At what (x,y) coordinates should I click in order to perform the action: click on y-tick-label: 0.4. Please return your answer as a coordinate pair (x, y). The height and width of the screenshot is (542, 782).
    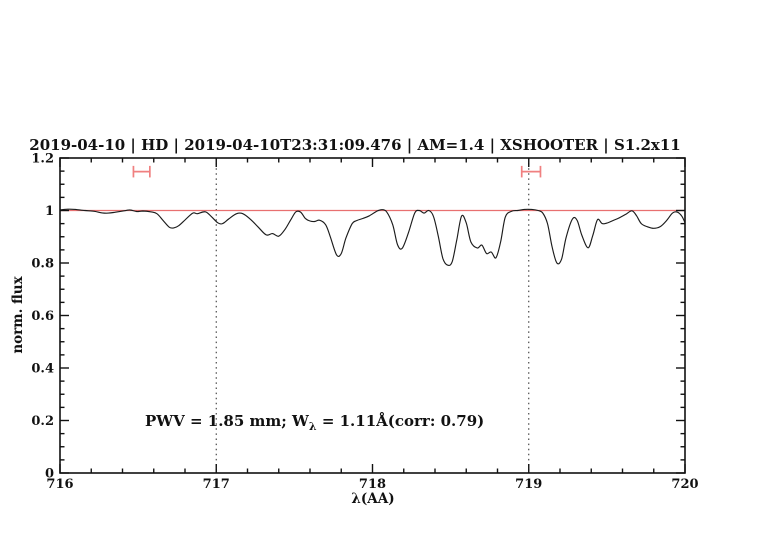
    Looking at the image, I should click on (42, 369).